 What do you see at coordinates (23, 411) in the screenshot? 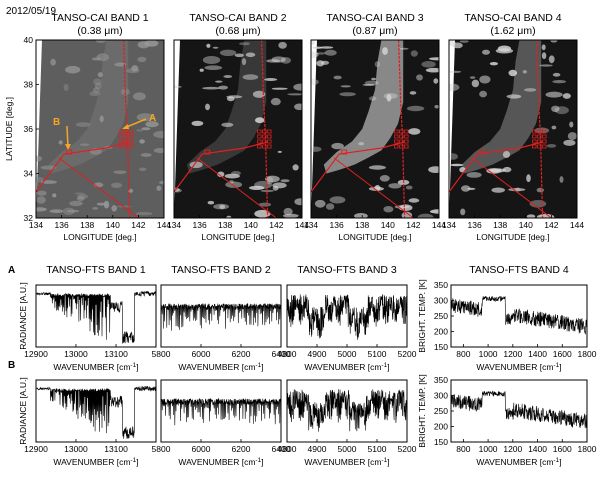
I see `y-axis-label: RADIANCE [A.U.]` at bounding box center [23, 411].